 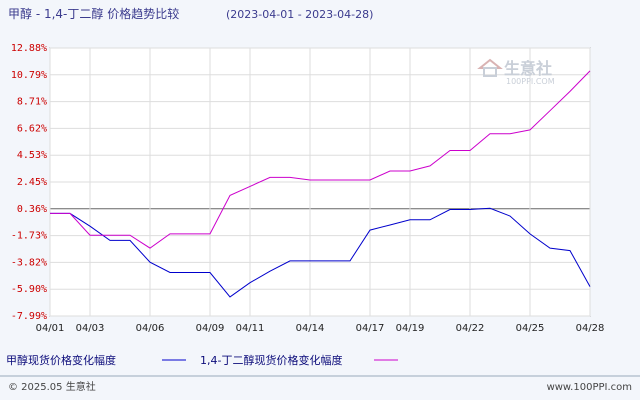 What do you see at coordinates (50, 328) in the screenshot?
I see `x-tick-label: 04/01` at bounding box center [50, 328].